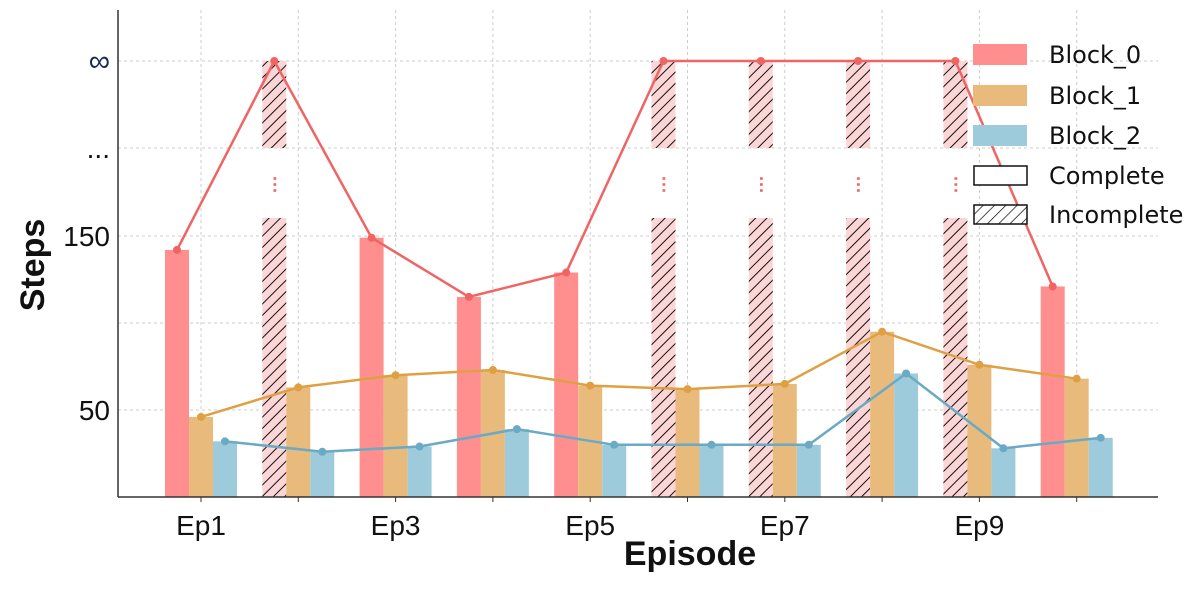 The width and height of the screenshot is (1200, 598). What do you see at coordinates (396, 525) in the screenshot?
I see `x-tick-label: Ep3` at bounding box center [396, 525].